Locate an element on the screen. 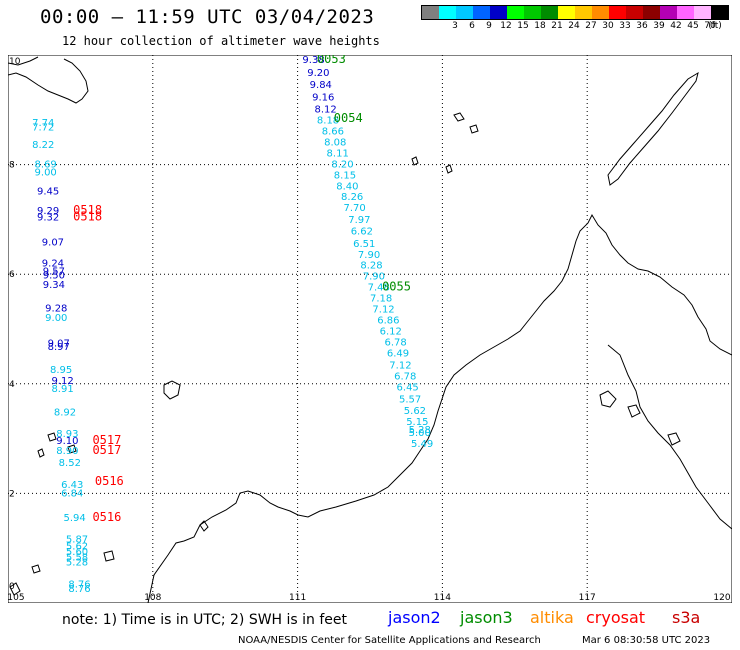  anambas-islands is located at coordinates (57, 445).